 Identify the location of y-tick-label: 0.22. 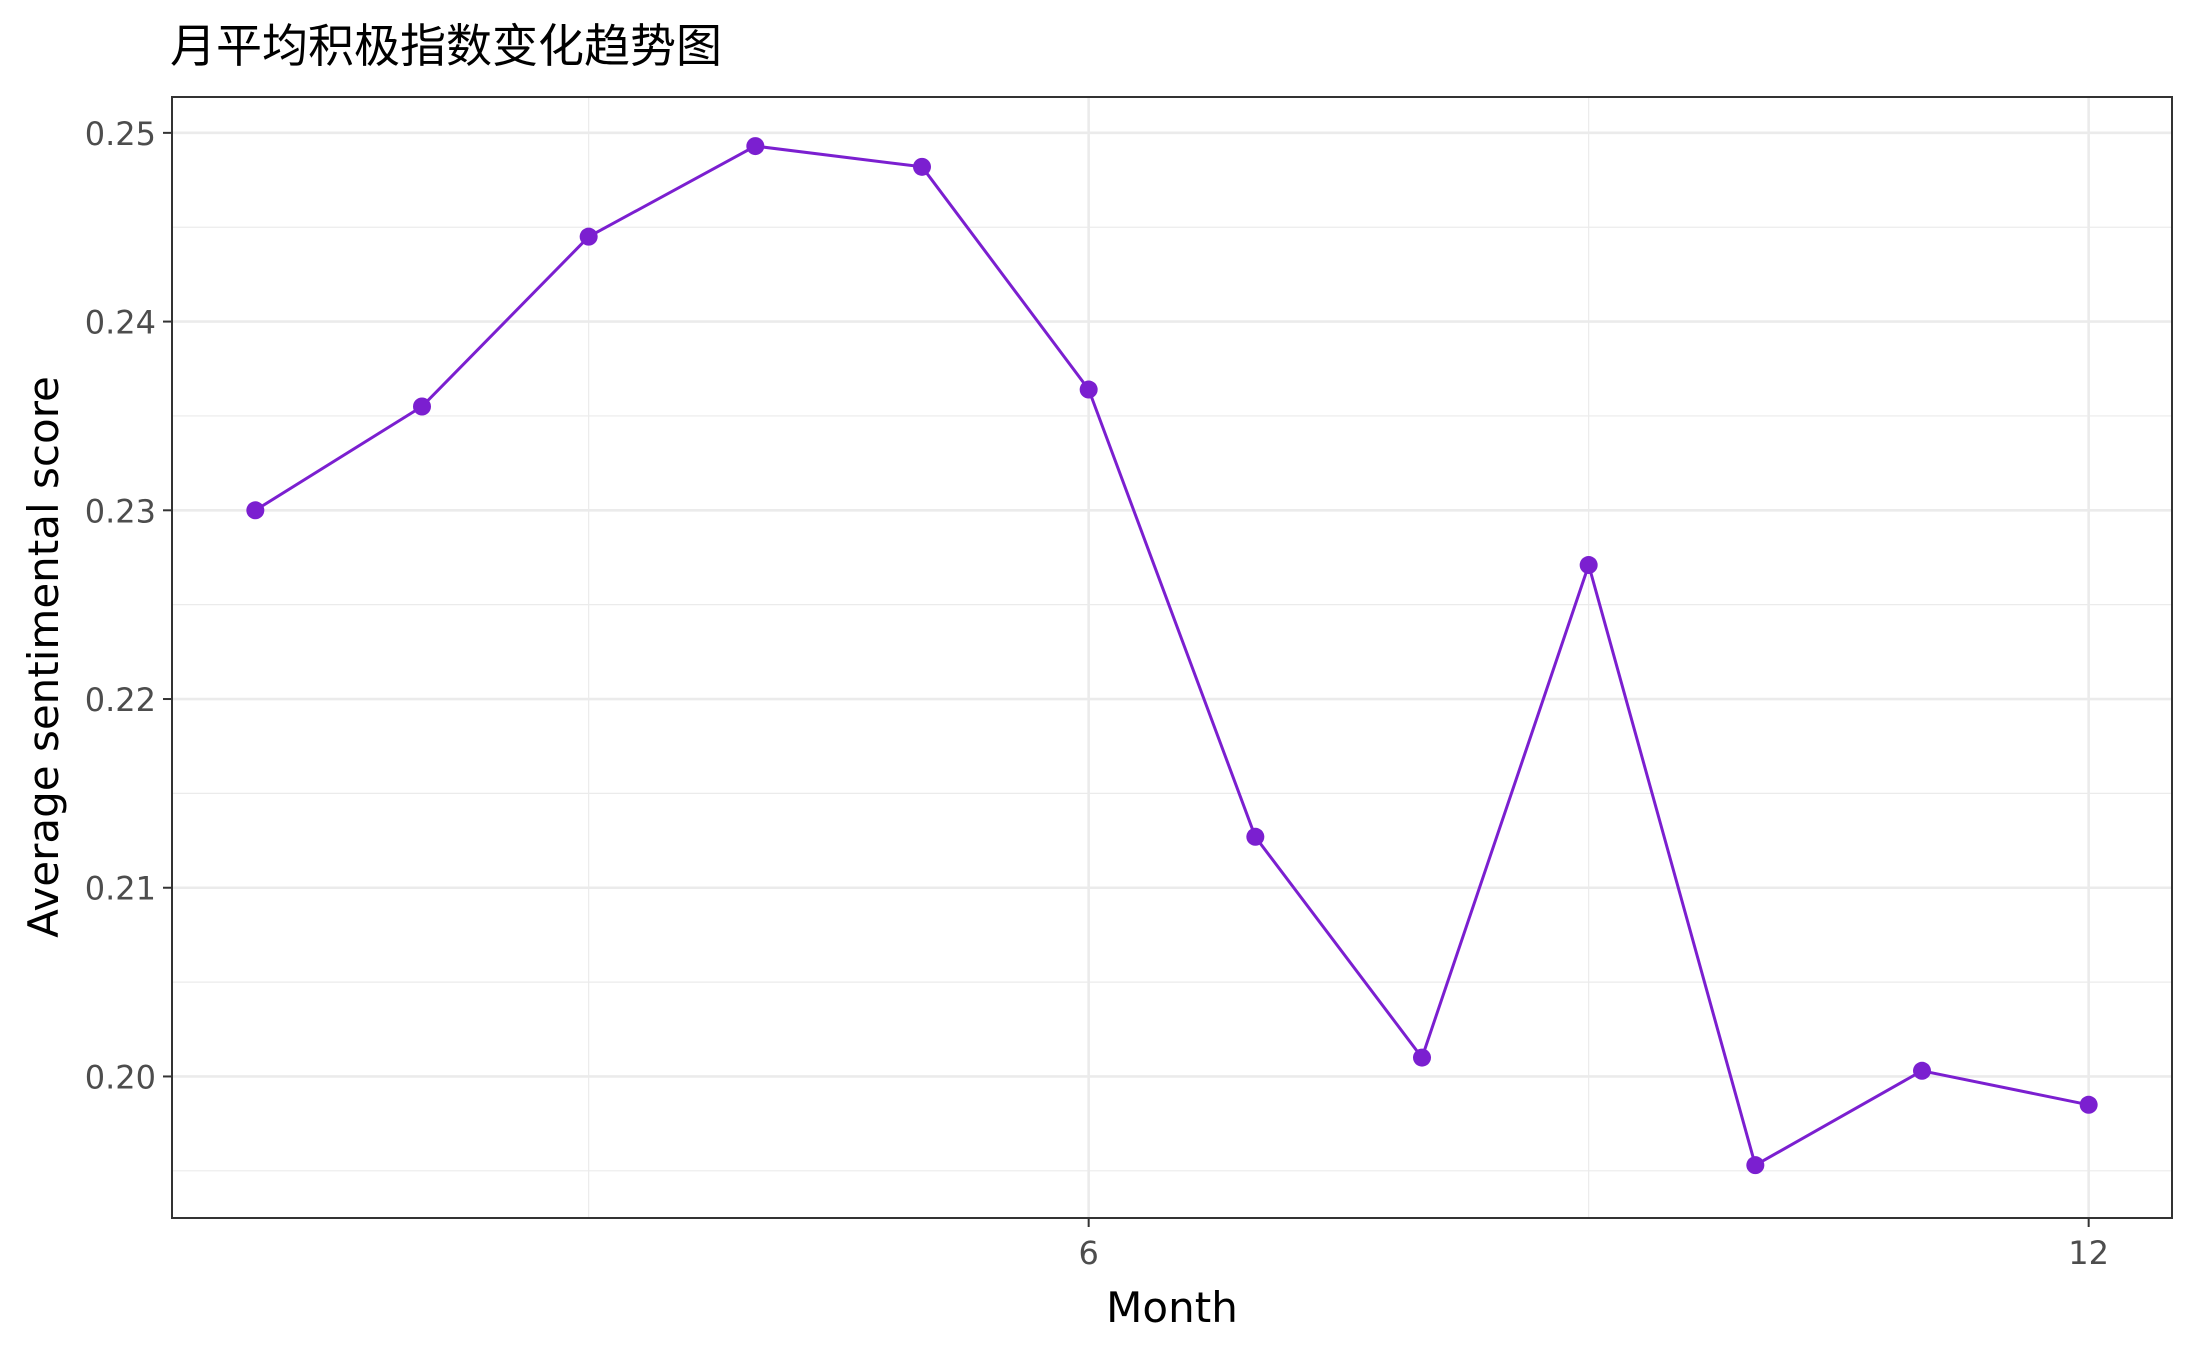
(120, 700).